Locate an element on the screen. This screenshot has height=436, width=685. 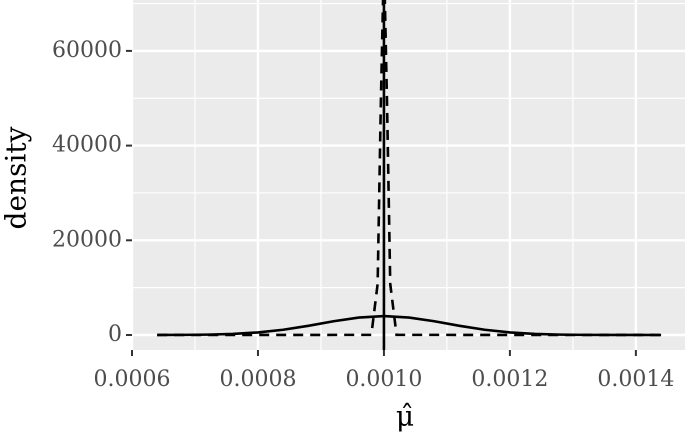
y-tick-label: 60000 is located at coordinates (87, 50).